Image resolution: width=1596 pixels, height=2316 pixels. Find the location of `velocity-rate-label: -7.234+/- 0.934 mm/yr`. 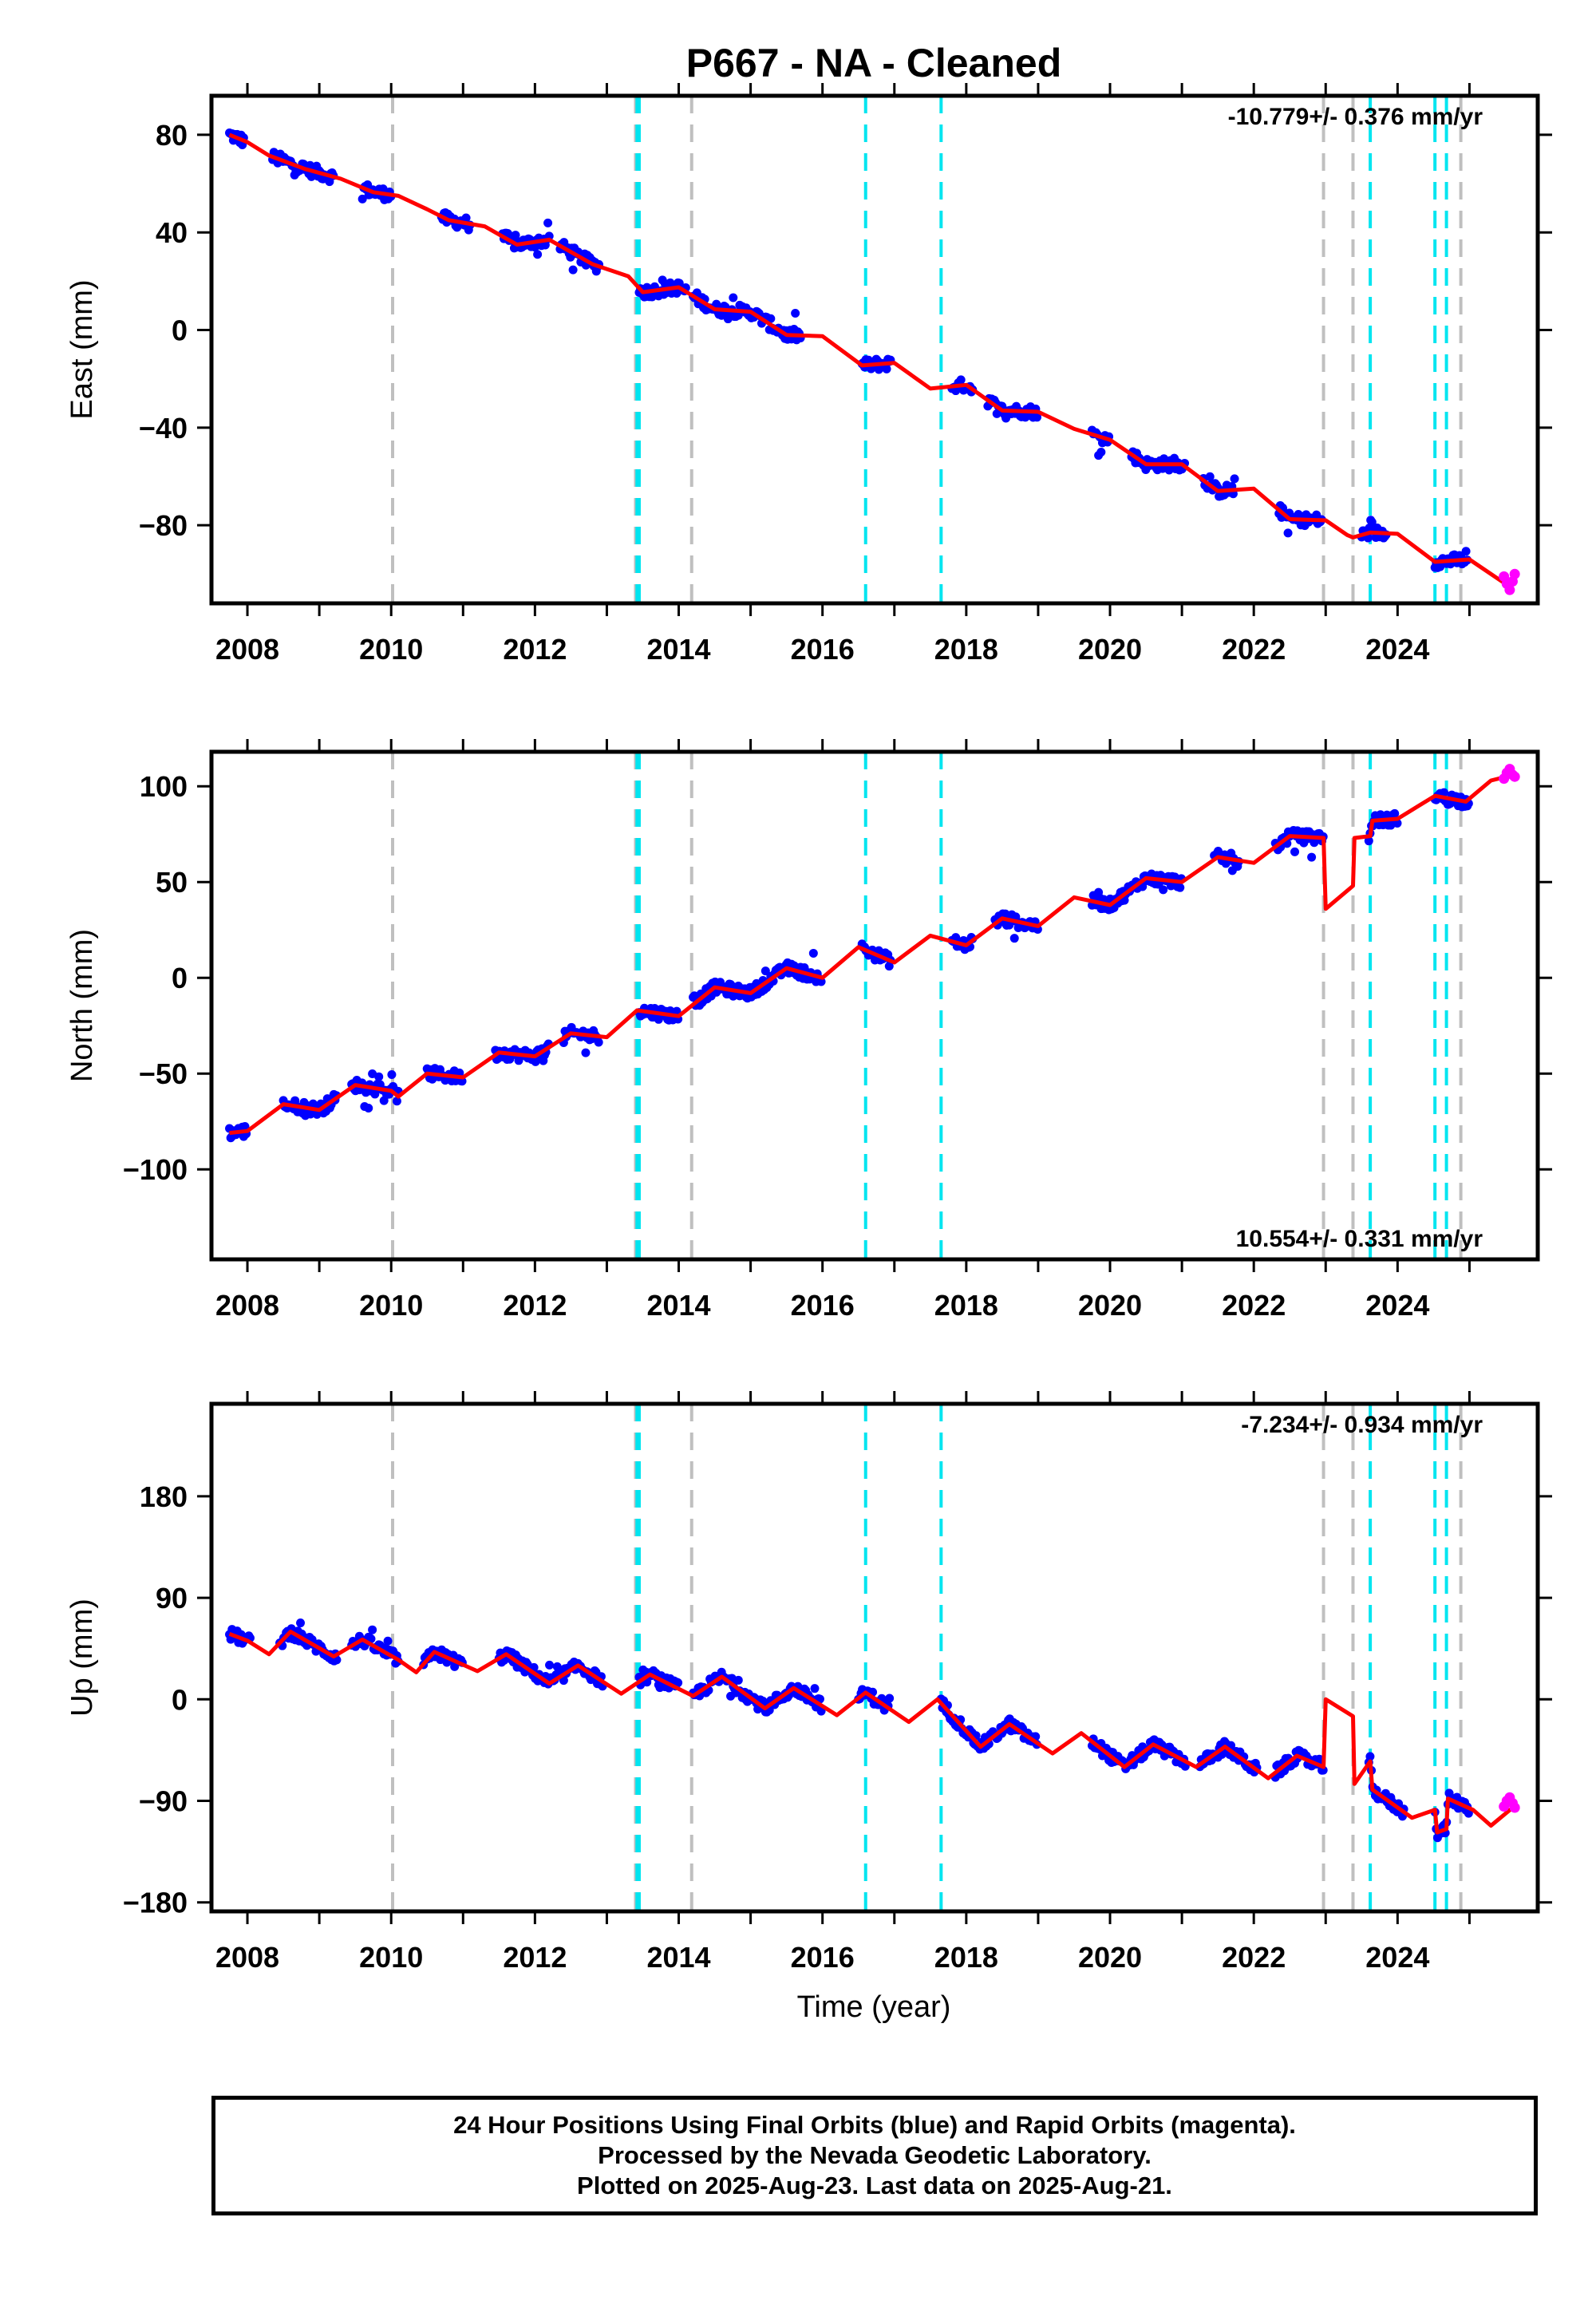

velocity-rate-label: -7.234+/- 0.934 mm/yr is located at coordinates (1362, 1425).